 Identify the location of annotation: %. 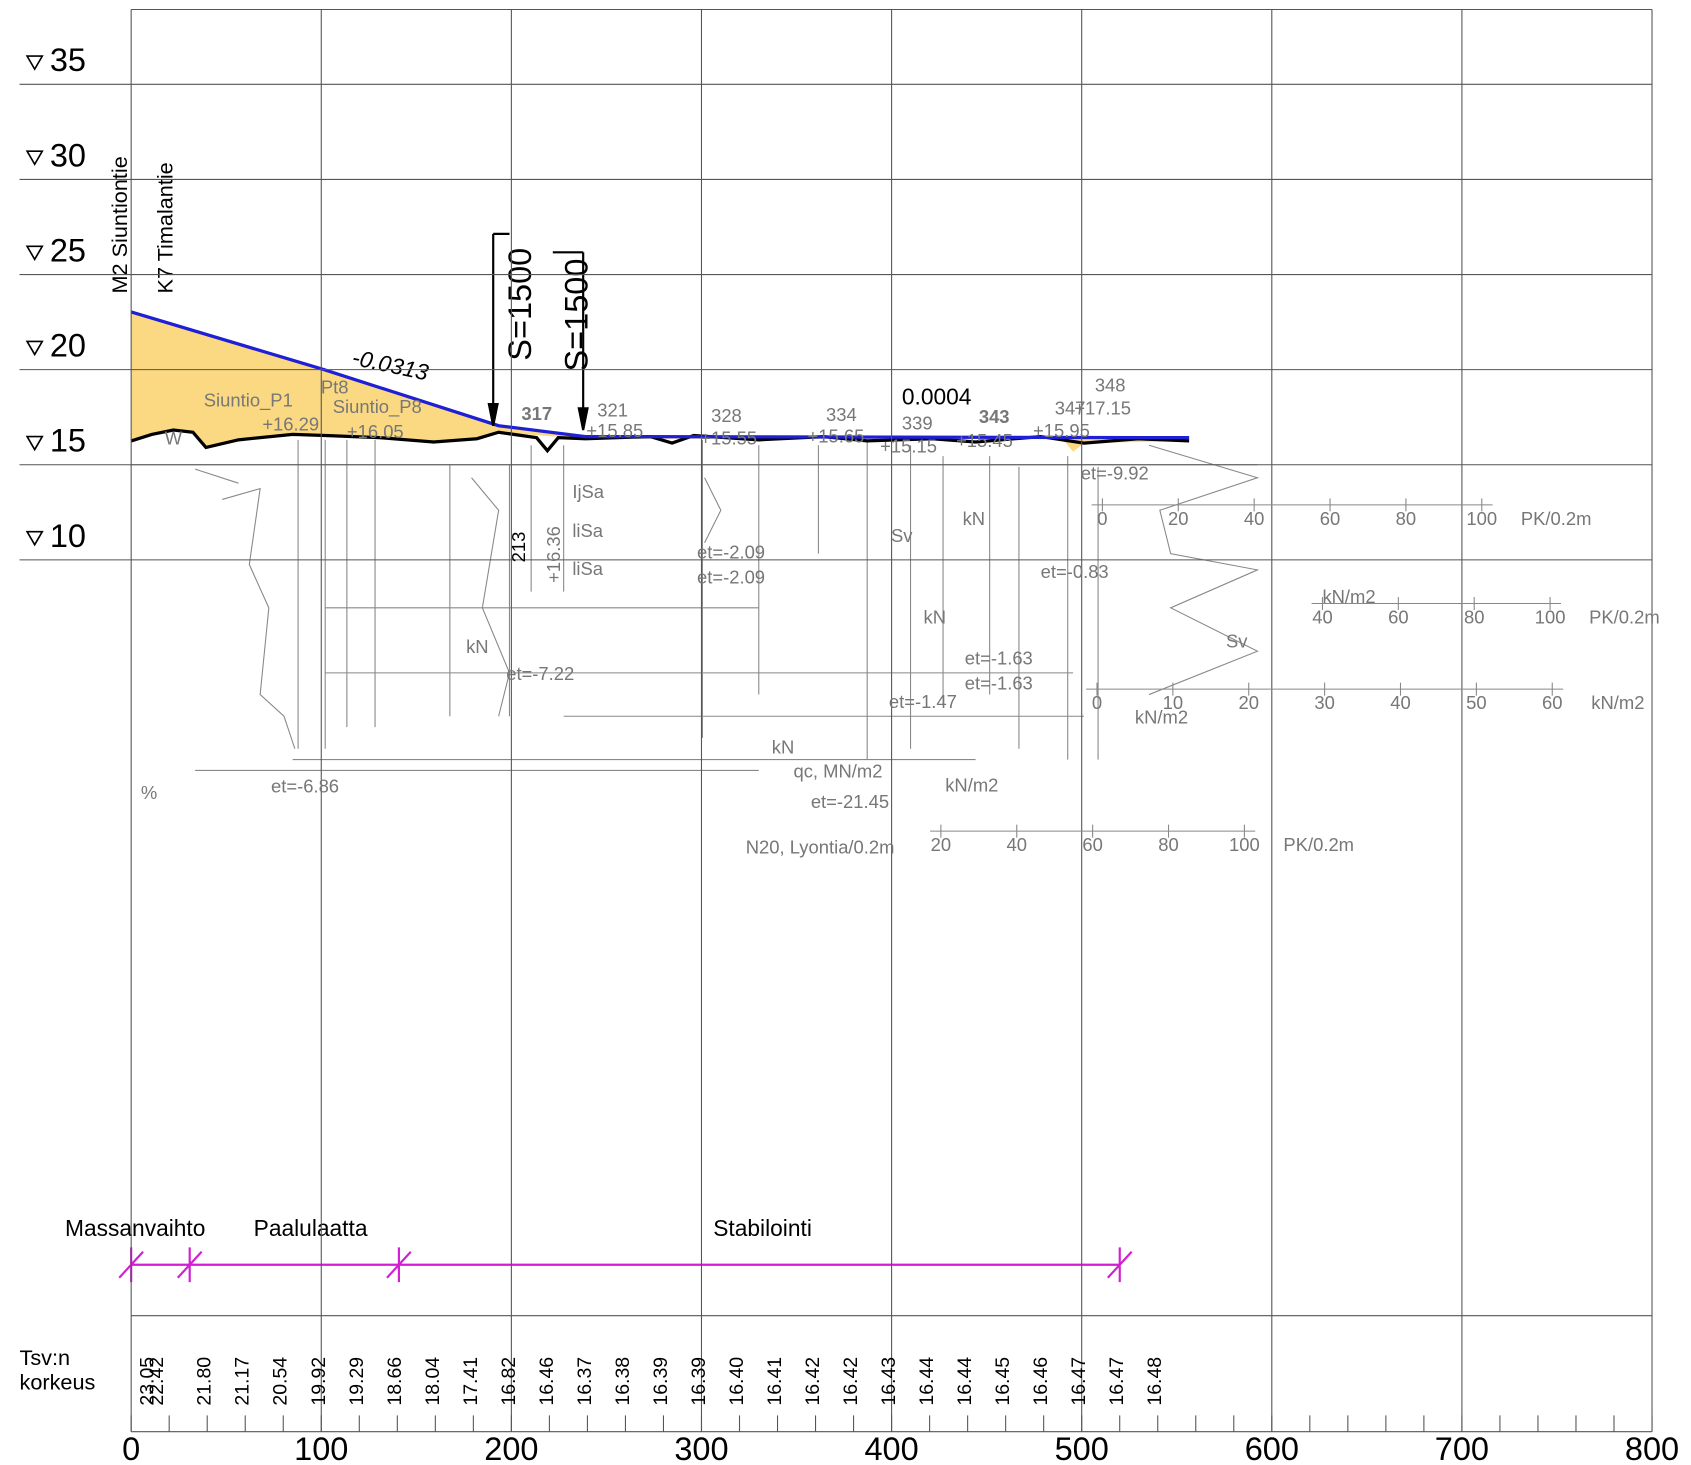
(149, 792).